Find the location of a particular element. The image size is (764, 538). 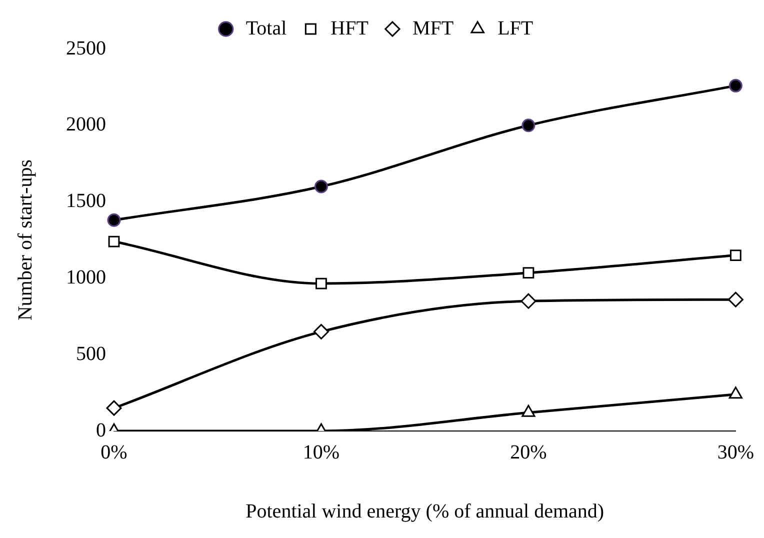

legend-label: MFT is located at coordinates (433, 28).